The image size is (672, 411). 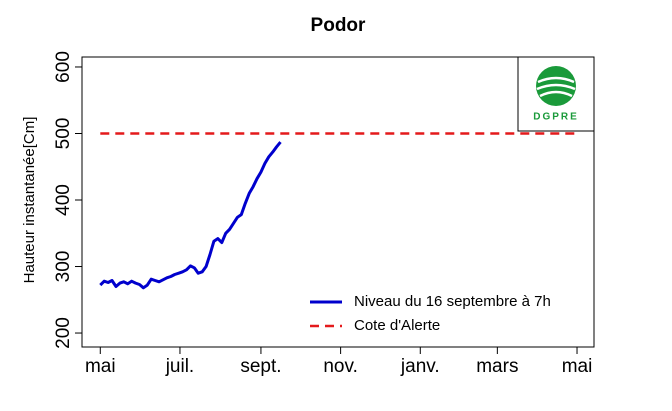 I want to click on x-tick-label: janv., so click(x=420, y=366).